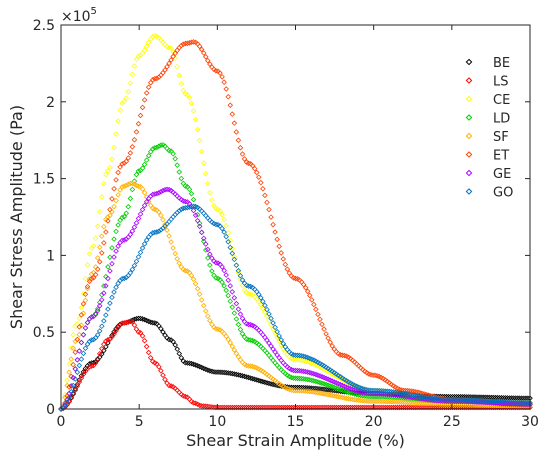 This screenshot has height=457, width=550. I want to click on legend-item-et: ET, so click(487, 156).